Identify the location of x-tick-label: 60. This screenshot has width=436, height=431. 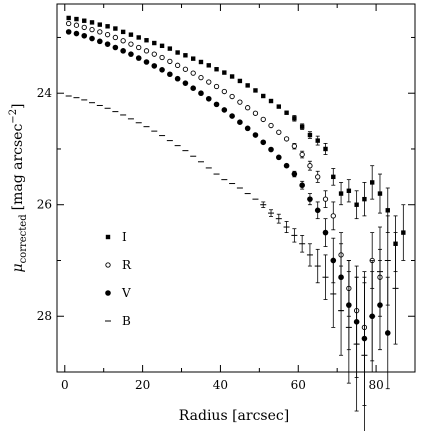
(298, 385).